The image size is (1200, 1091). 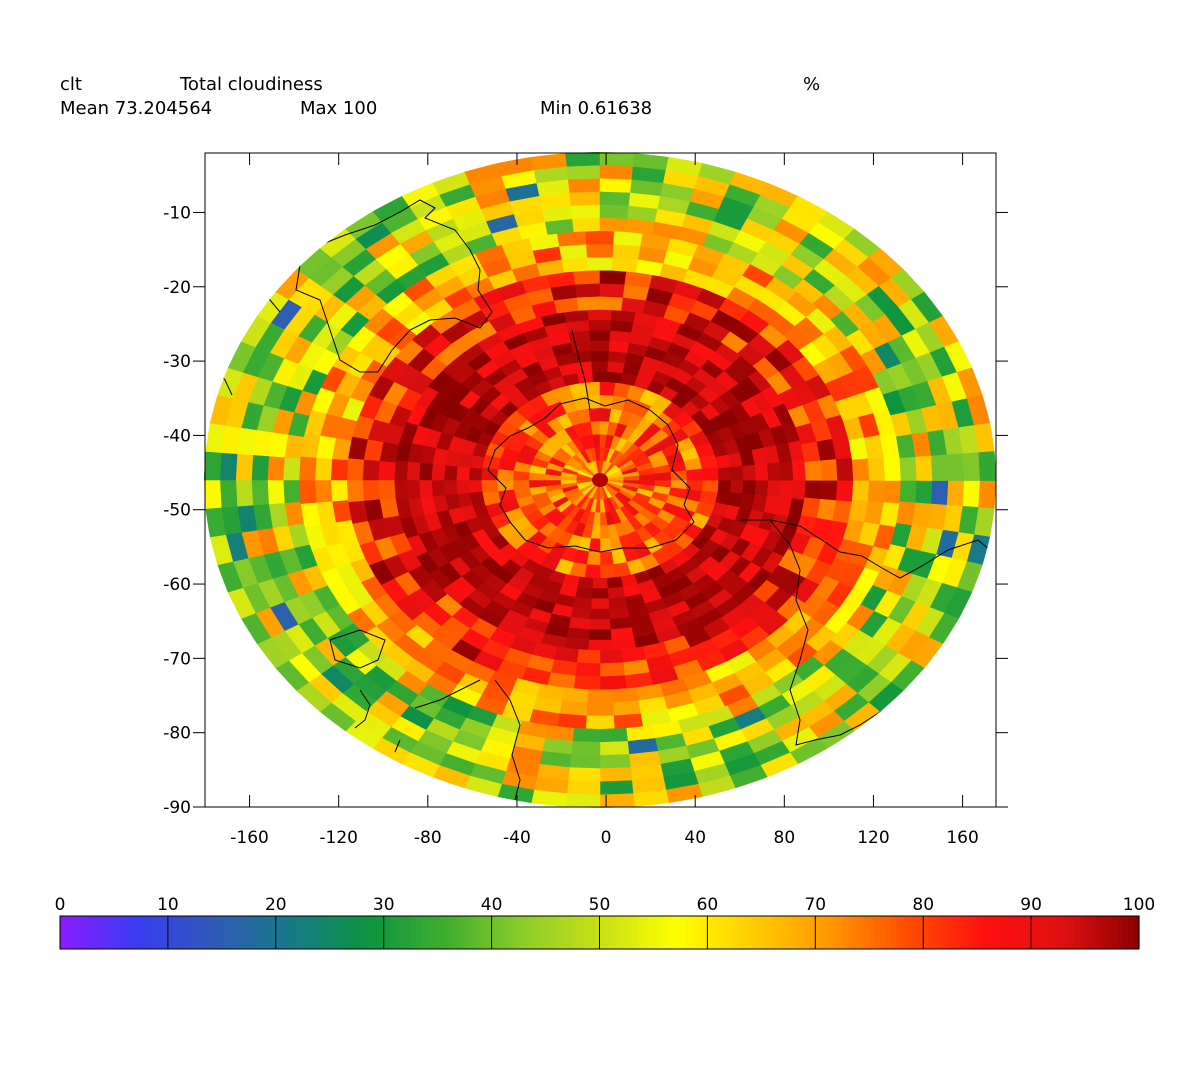 What do you see at coordinates (338, 838) in the screenshot?
I see `x-tick-label: -120` at bounding box center [338, 838].